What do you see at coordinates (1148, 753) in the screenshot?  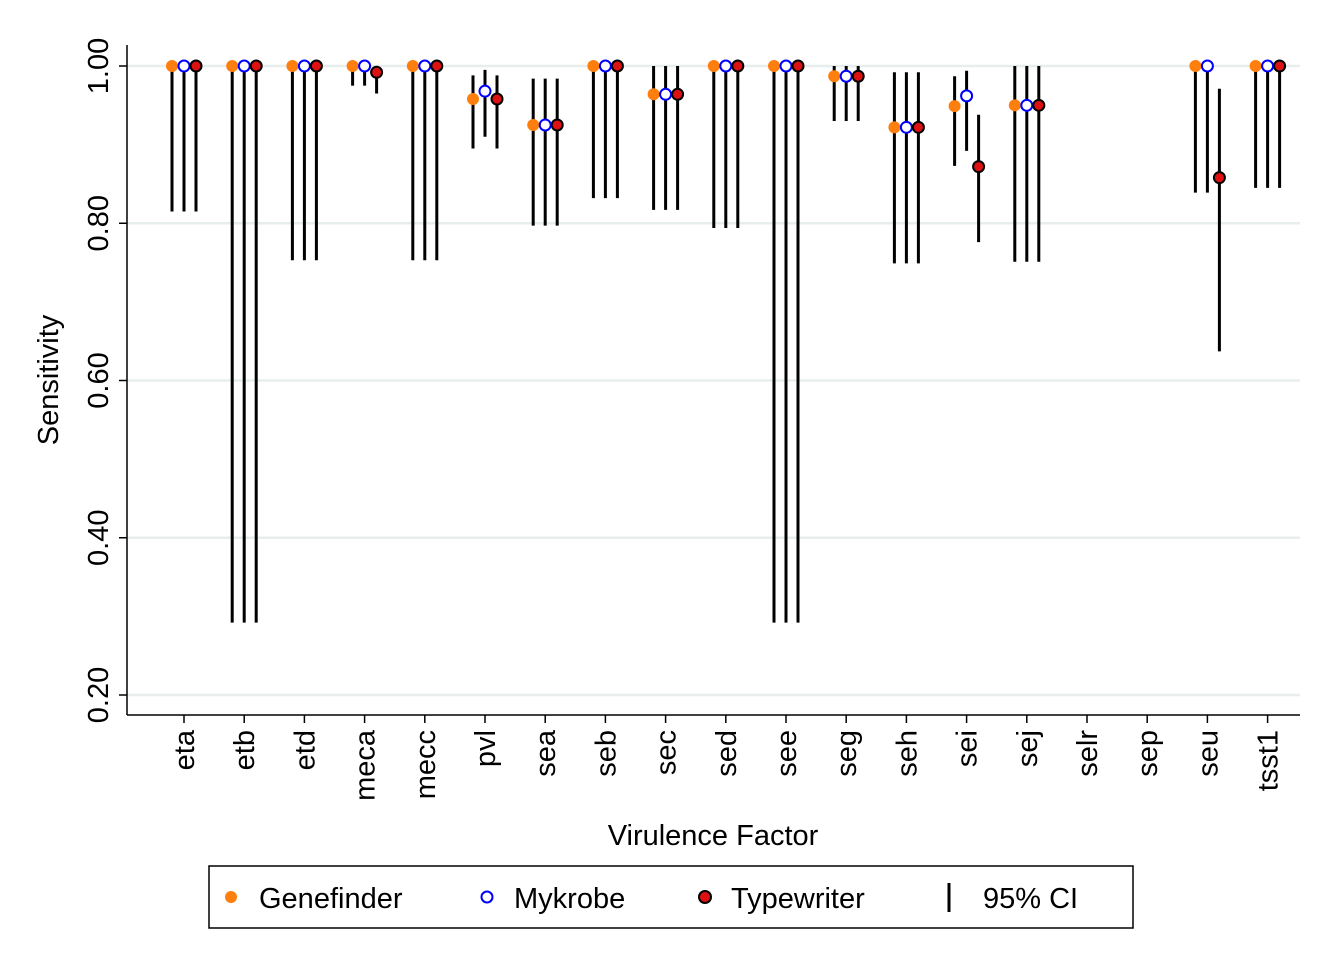 I see `x-tick-label: sep` at bounding box center [1148, 753].